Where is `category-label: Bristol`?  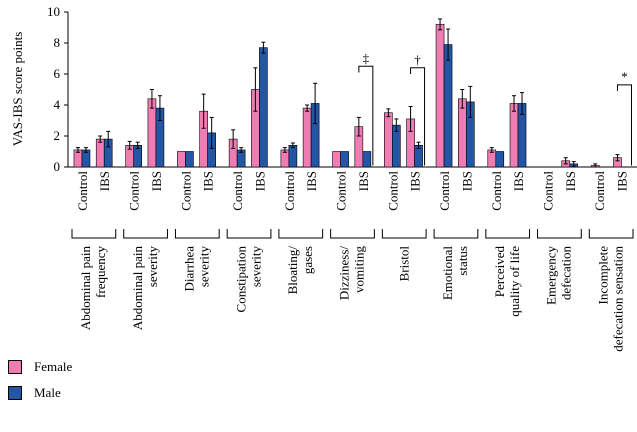
category-label: Bristol is located at coordinates (403, 264).